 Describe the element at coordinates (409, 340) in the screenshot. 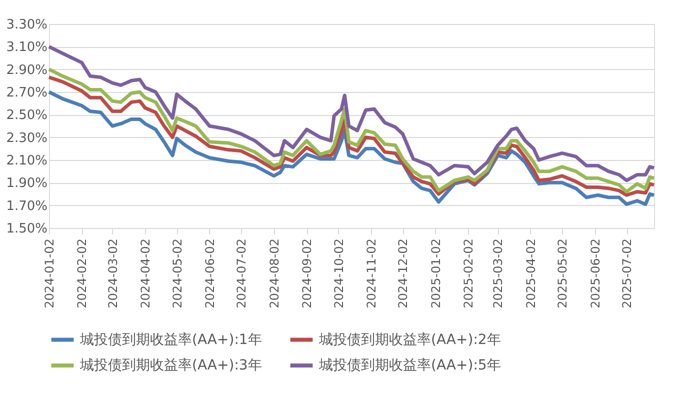

I see `legend-label: 城投债到期收益率(AA+):2年` at that location.